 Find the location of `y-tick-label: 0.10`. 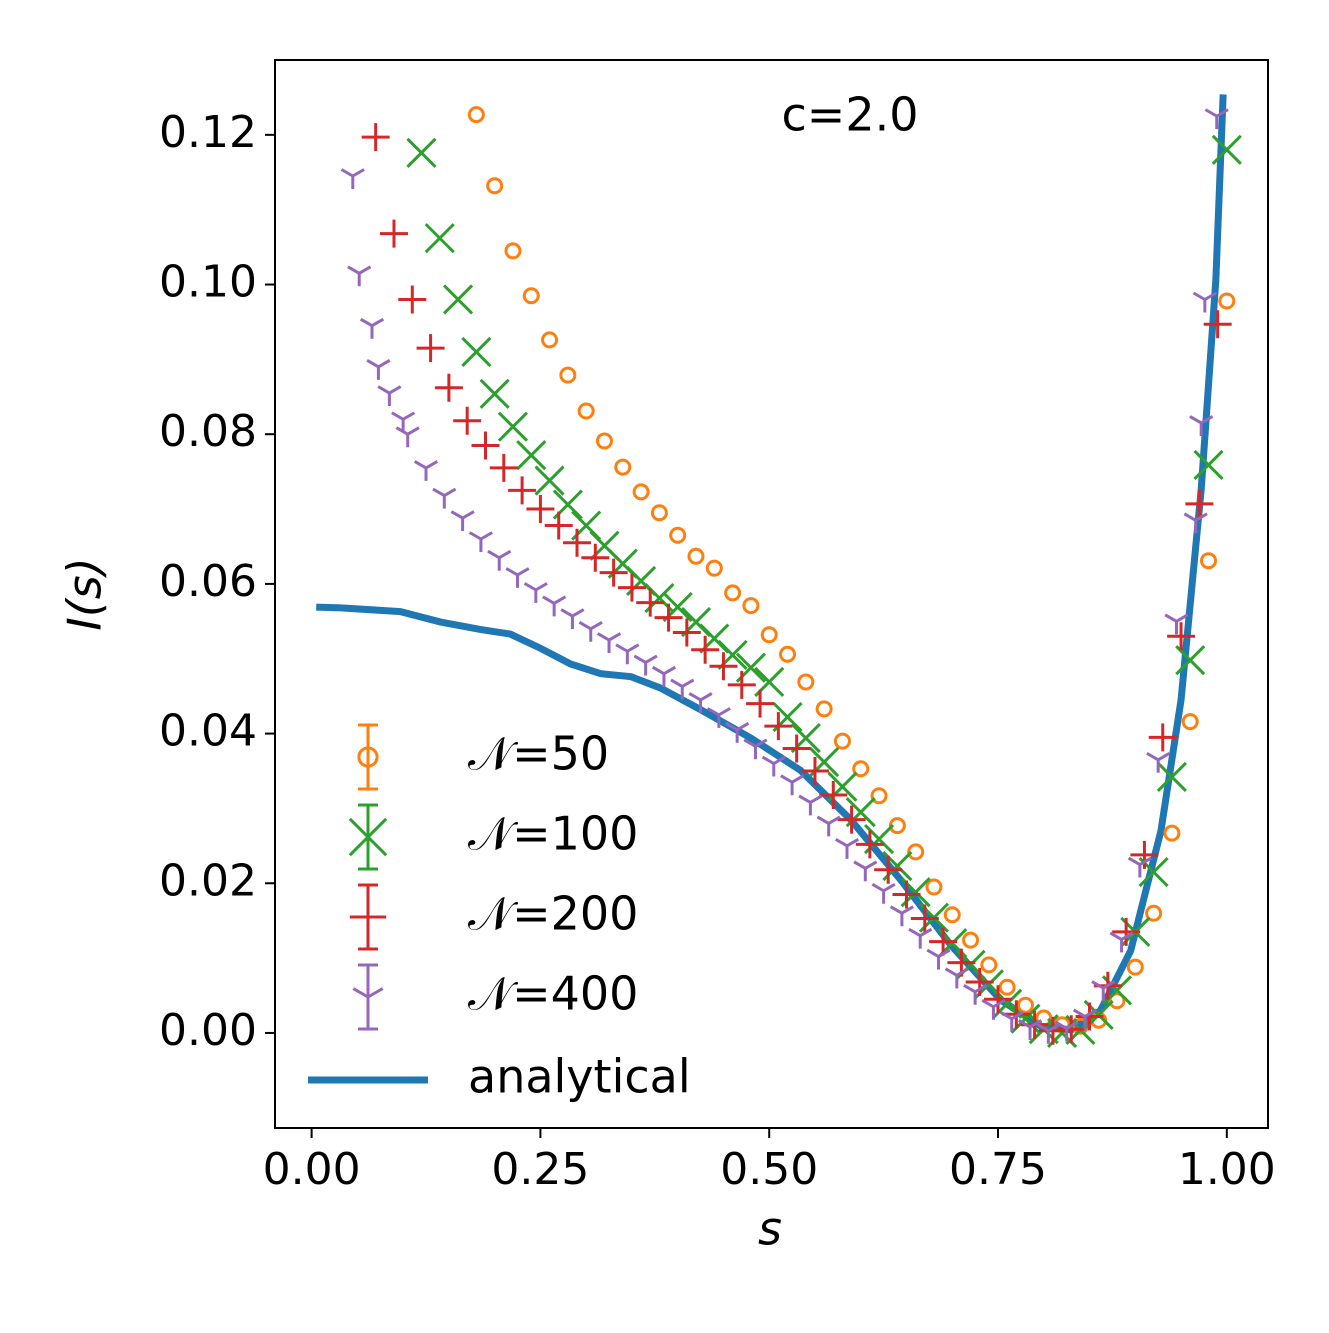

y-tick-label: 0.10 is located at coordinates (208, 282).